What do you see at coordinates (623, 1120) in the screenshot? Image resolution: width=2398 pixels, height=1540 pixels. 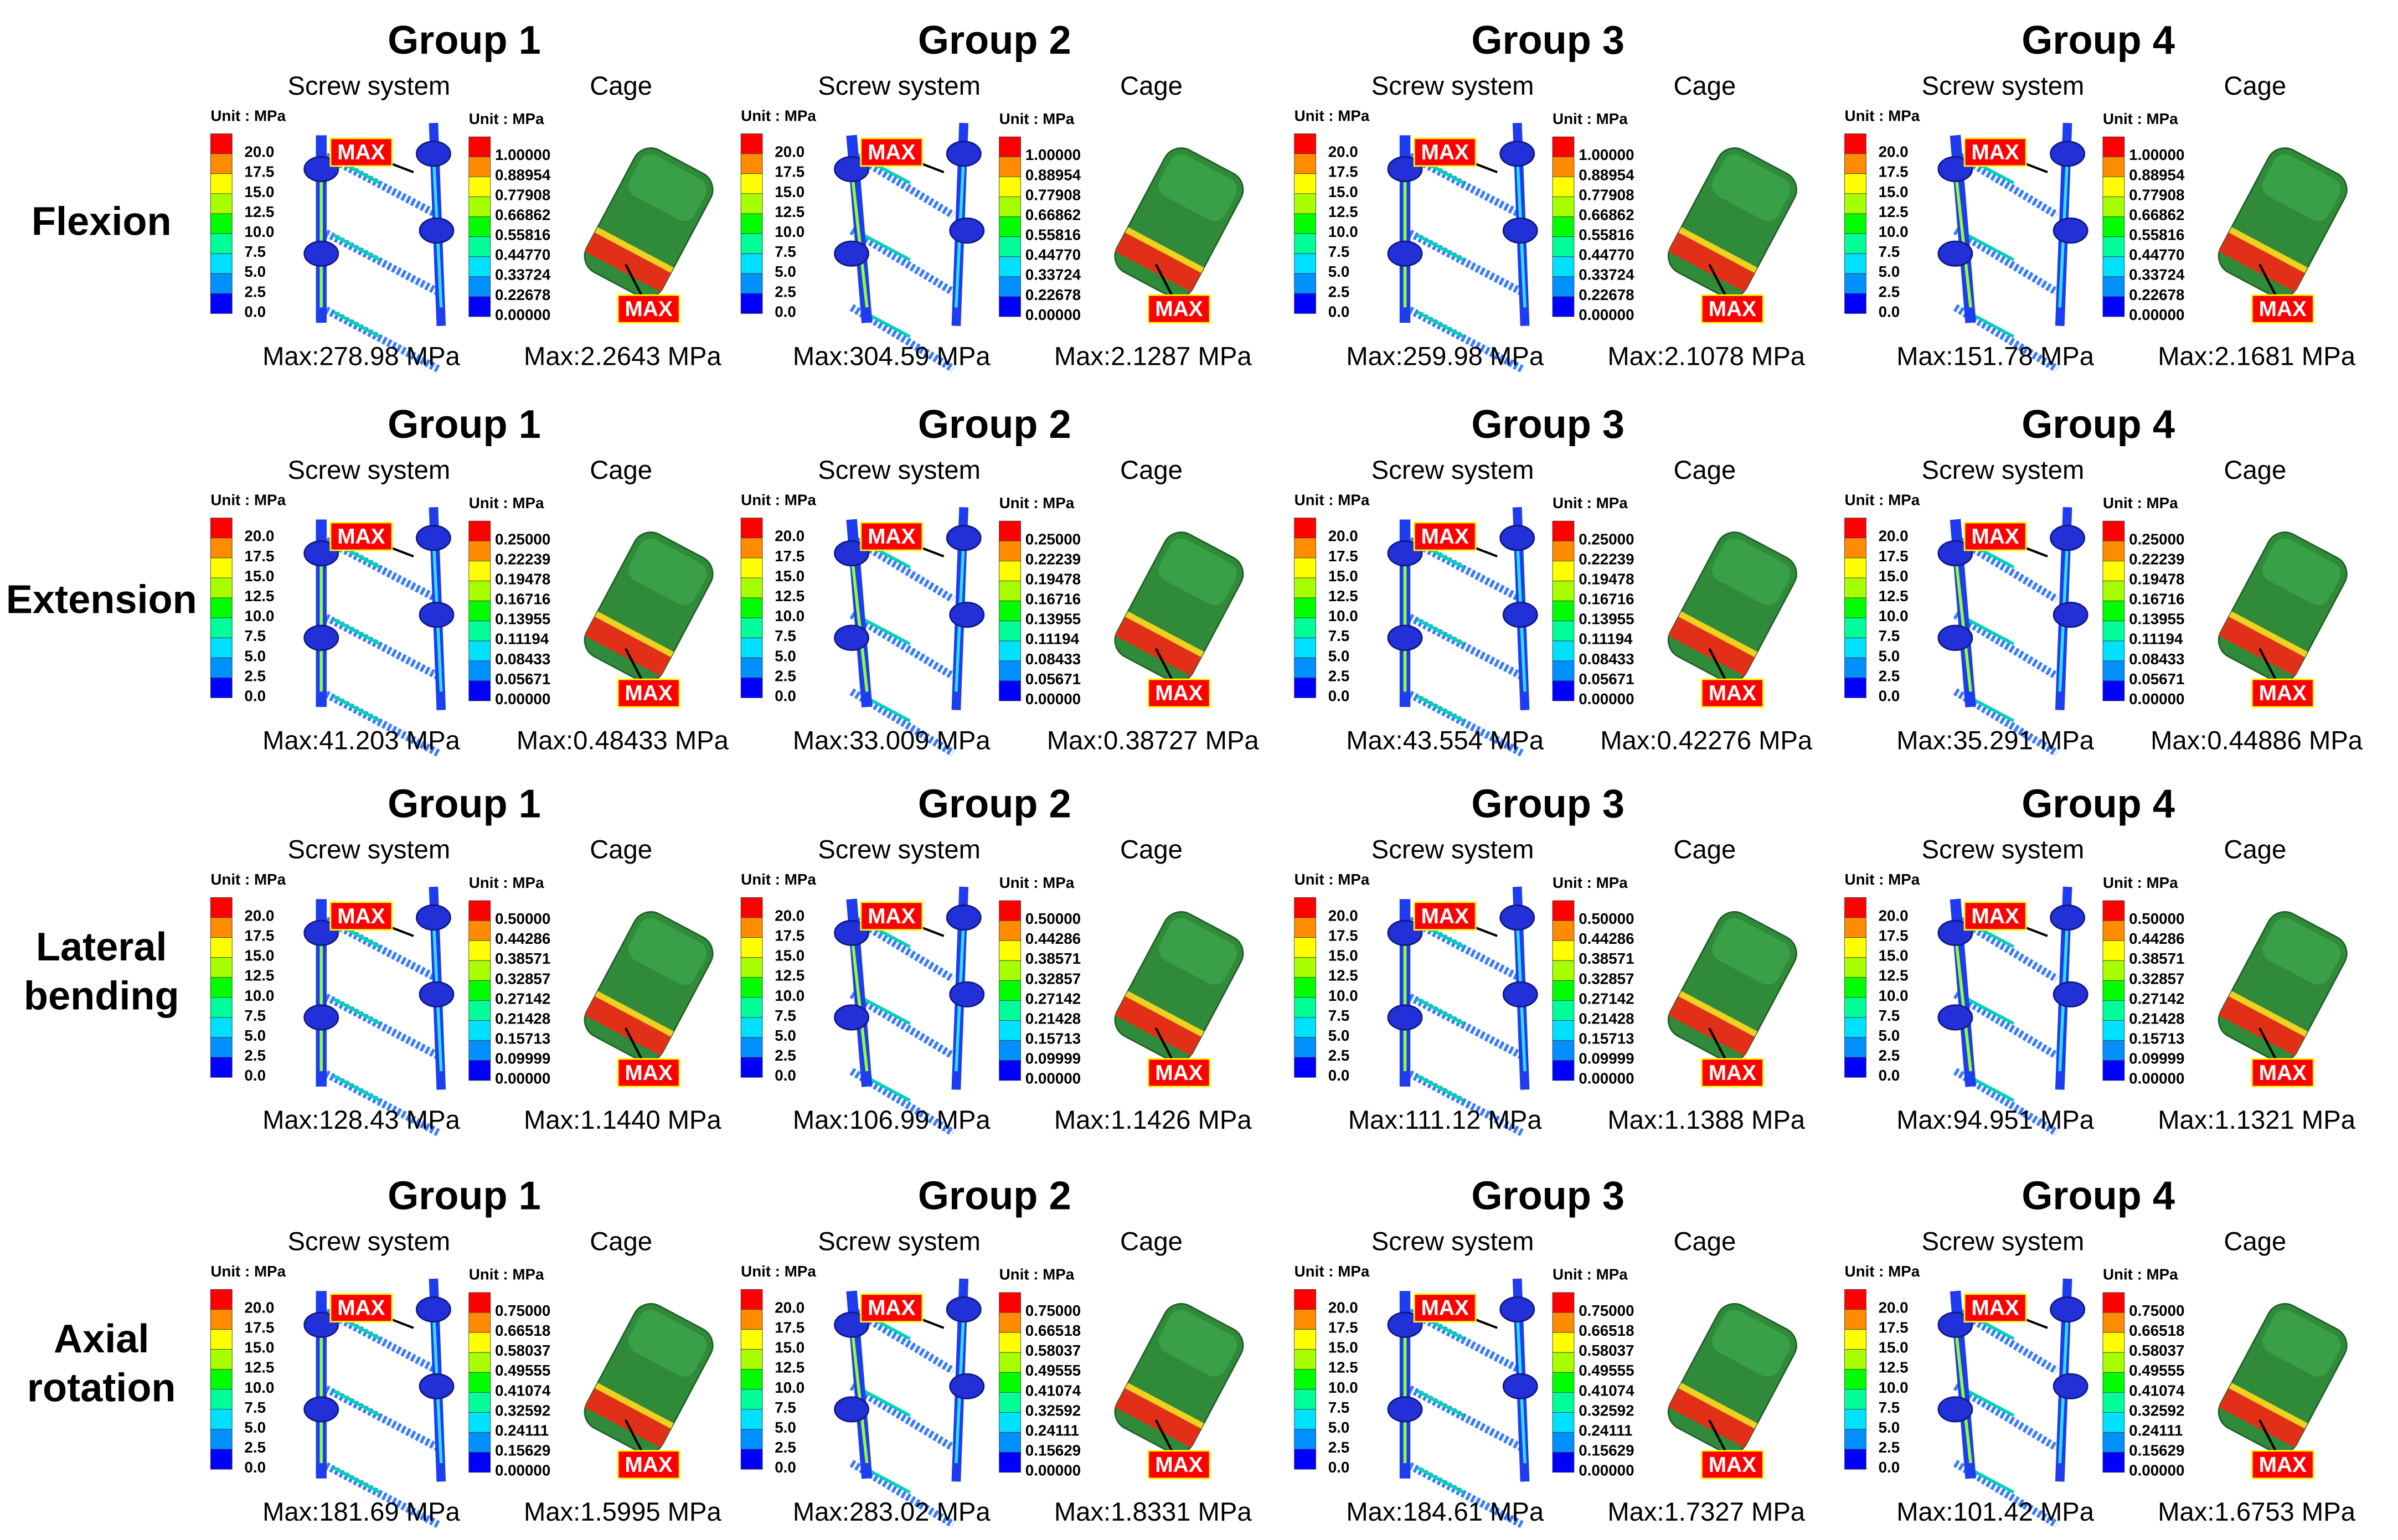 I see `cage-max: Max:1.1440 MPa` at bounding box center [623, 1120].